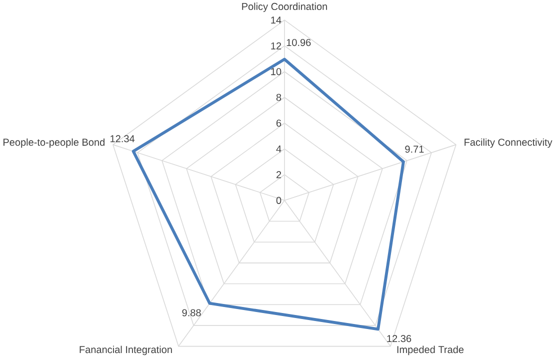 The image size is (555, 358). I want to click on data-label: 9.71, so click(414, 149).